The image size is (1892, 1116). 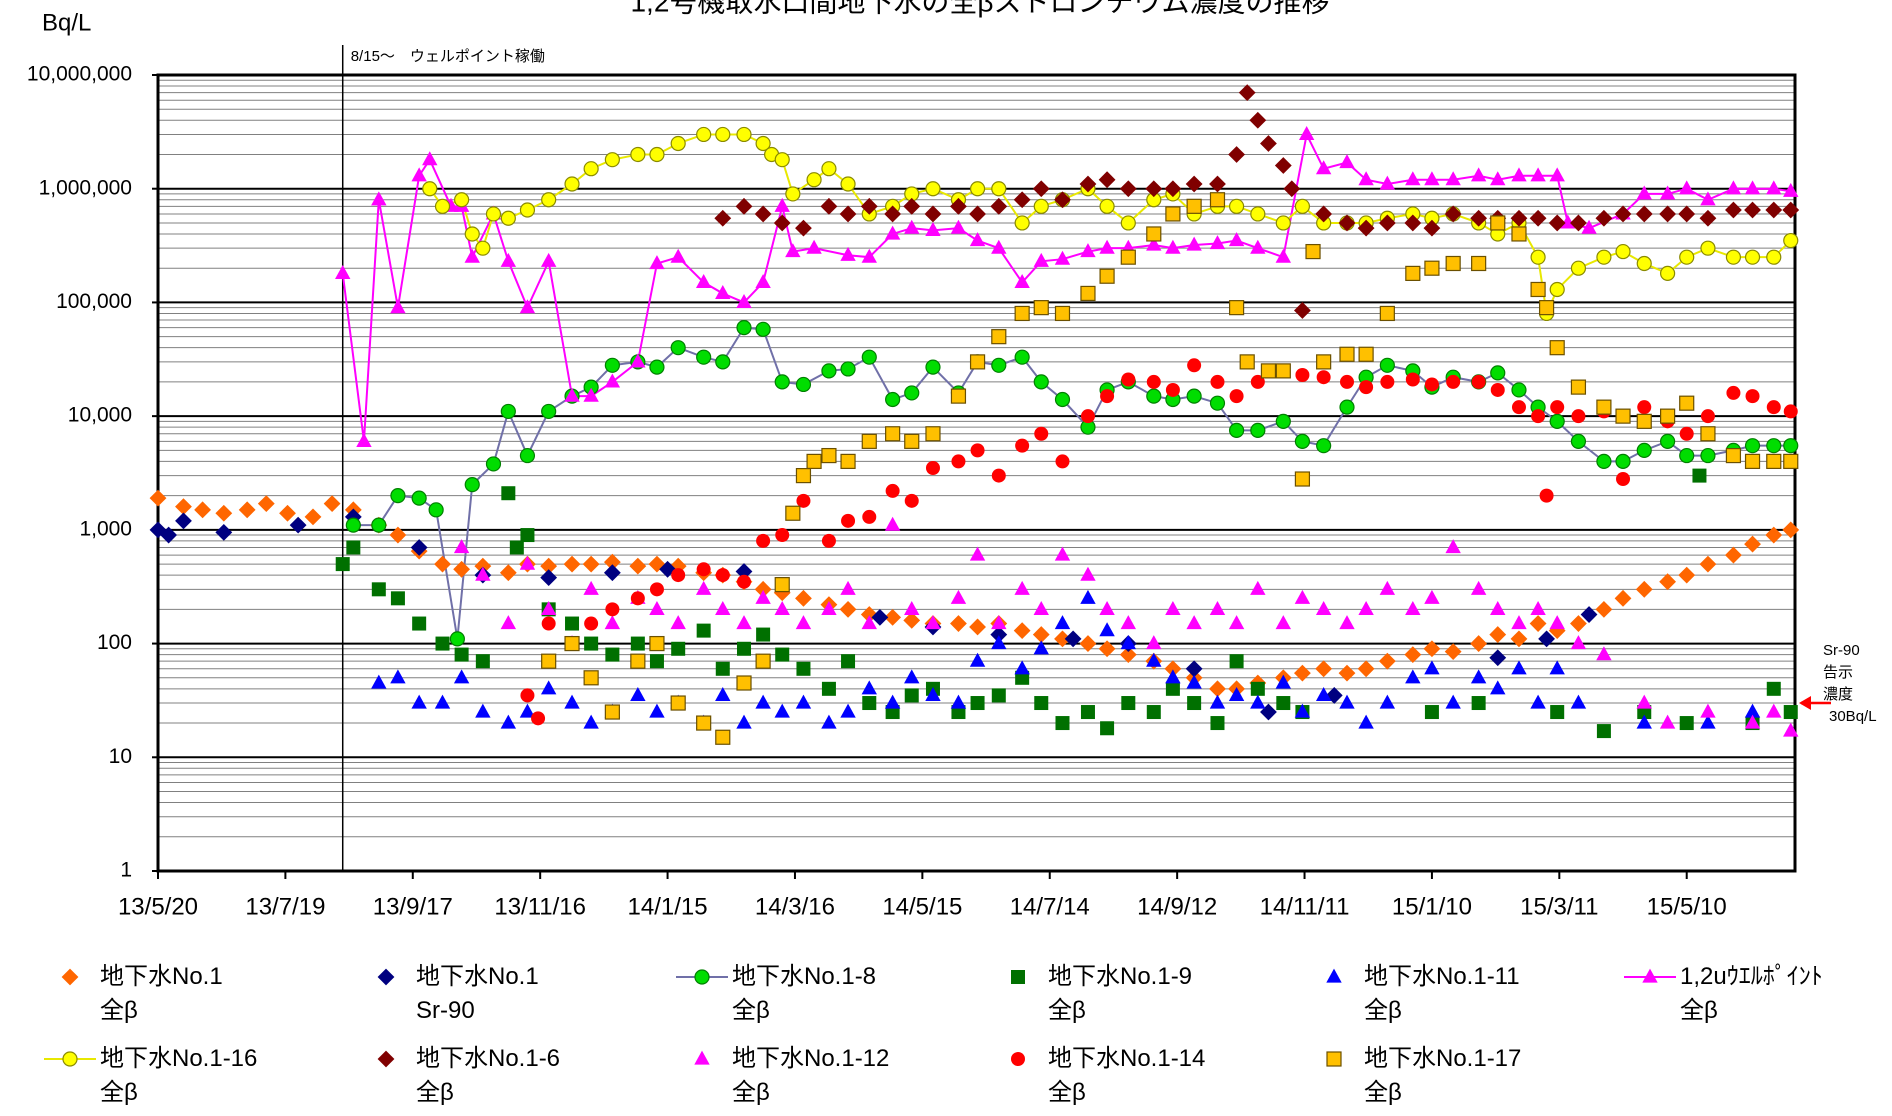 What do you see at coordinates (1462, 1076) in the screenshot?
I see `legend-item: 地下水No.1-17 全β` at bounding box center [1462, 1076].